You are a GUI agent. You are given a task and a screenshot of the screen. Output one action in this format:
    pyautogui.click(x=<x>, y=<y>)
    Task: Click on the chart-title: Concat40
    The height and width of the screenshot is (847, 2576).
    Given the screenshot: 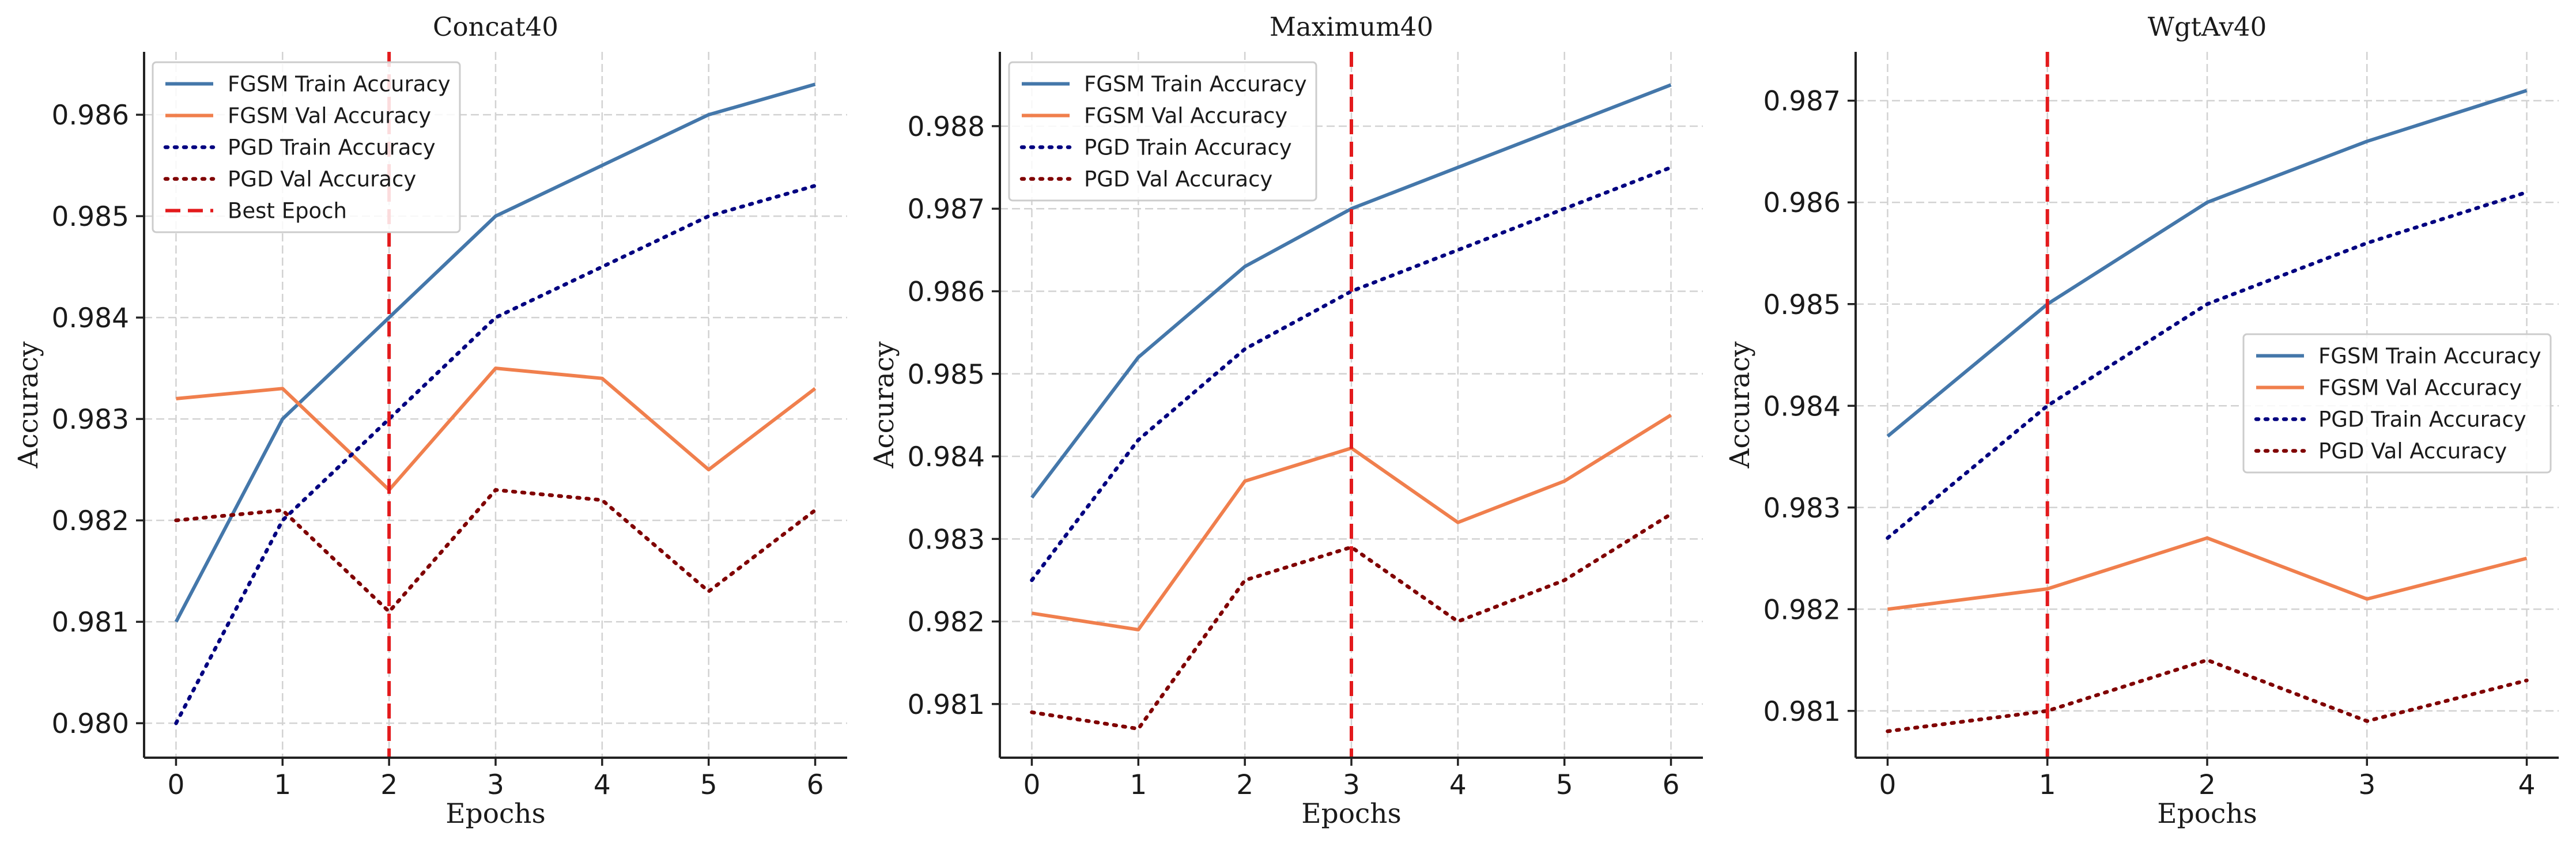 What is the action you would take?
    pyautogui.click(x=495, y=27)
    